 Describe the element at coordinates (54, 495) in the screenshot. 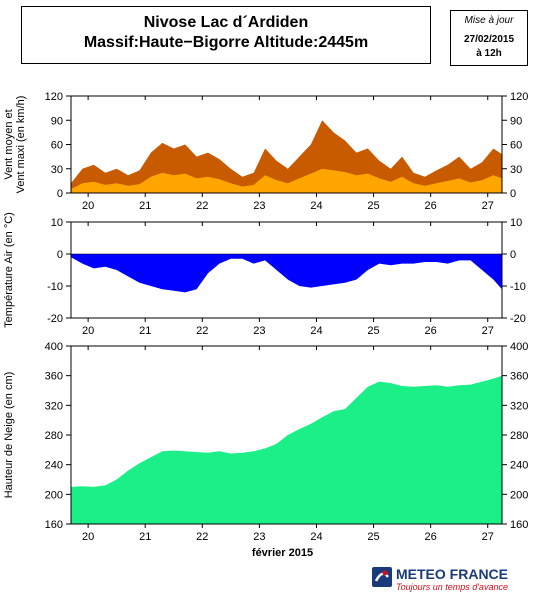

I see `y-tick-label-left: 200` at that location.